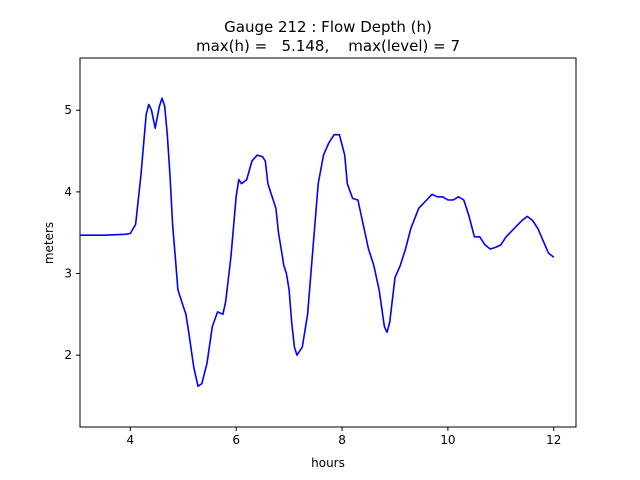  What do you see at coordinates (49, 243) in the screenshot?
I see `y-axis-label: meters` at bounding box center [49, 243].